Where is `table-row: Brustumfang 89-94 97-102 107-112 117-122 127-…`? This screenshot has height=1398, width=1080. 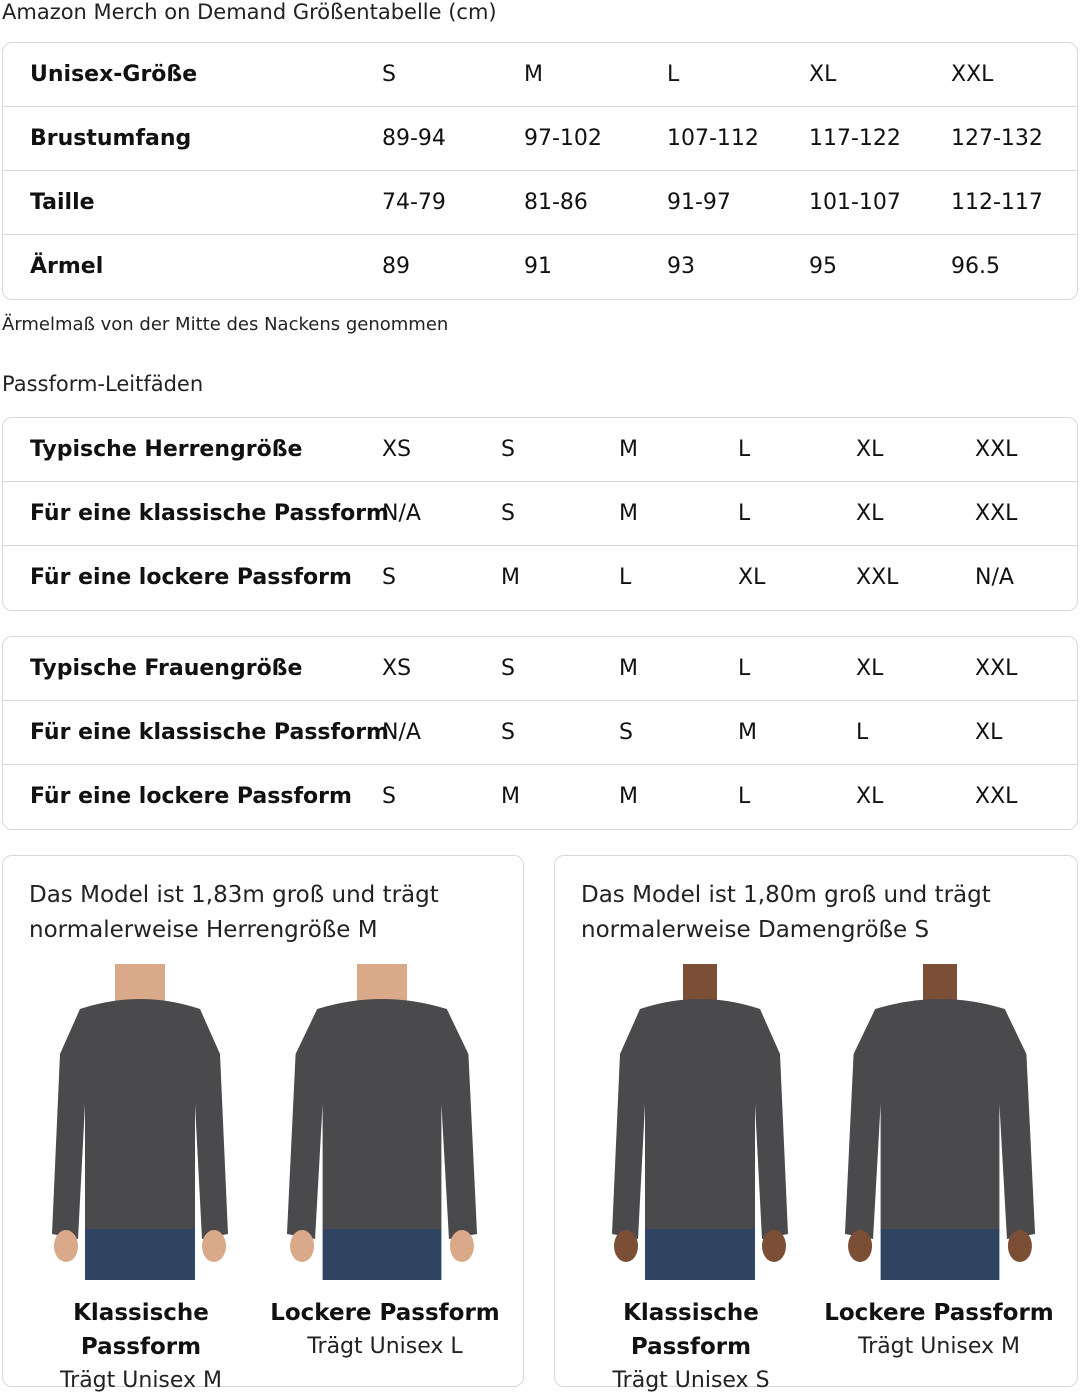 table-row: Brustumfang 89-94 97-102 107-112 117-122 127-… is located at coordinates (540, 139).